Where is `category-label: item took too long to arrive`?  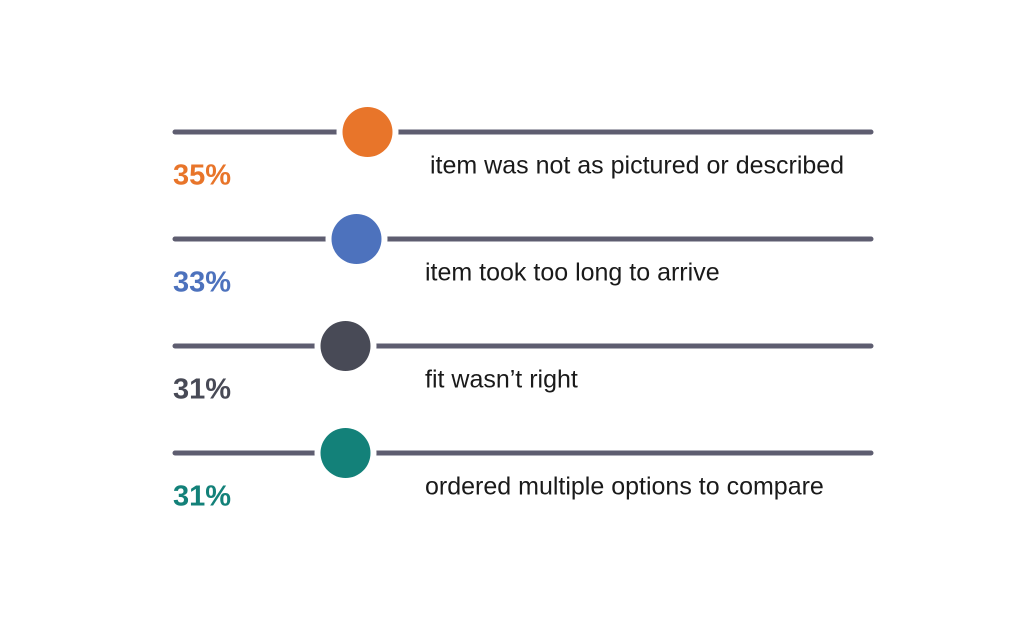 category-label: item took too long to arrive is located at coordinates (572, 273).